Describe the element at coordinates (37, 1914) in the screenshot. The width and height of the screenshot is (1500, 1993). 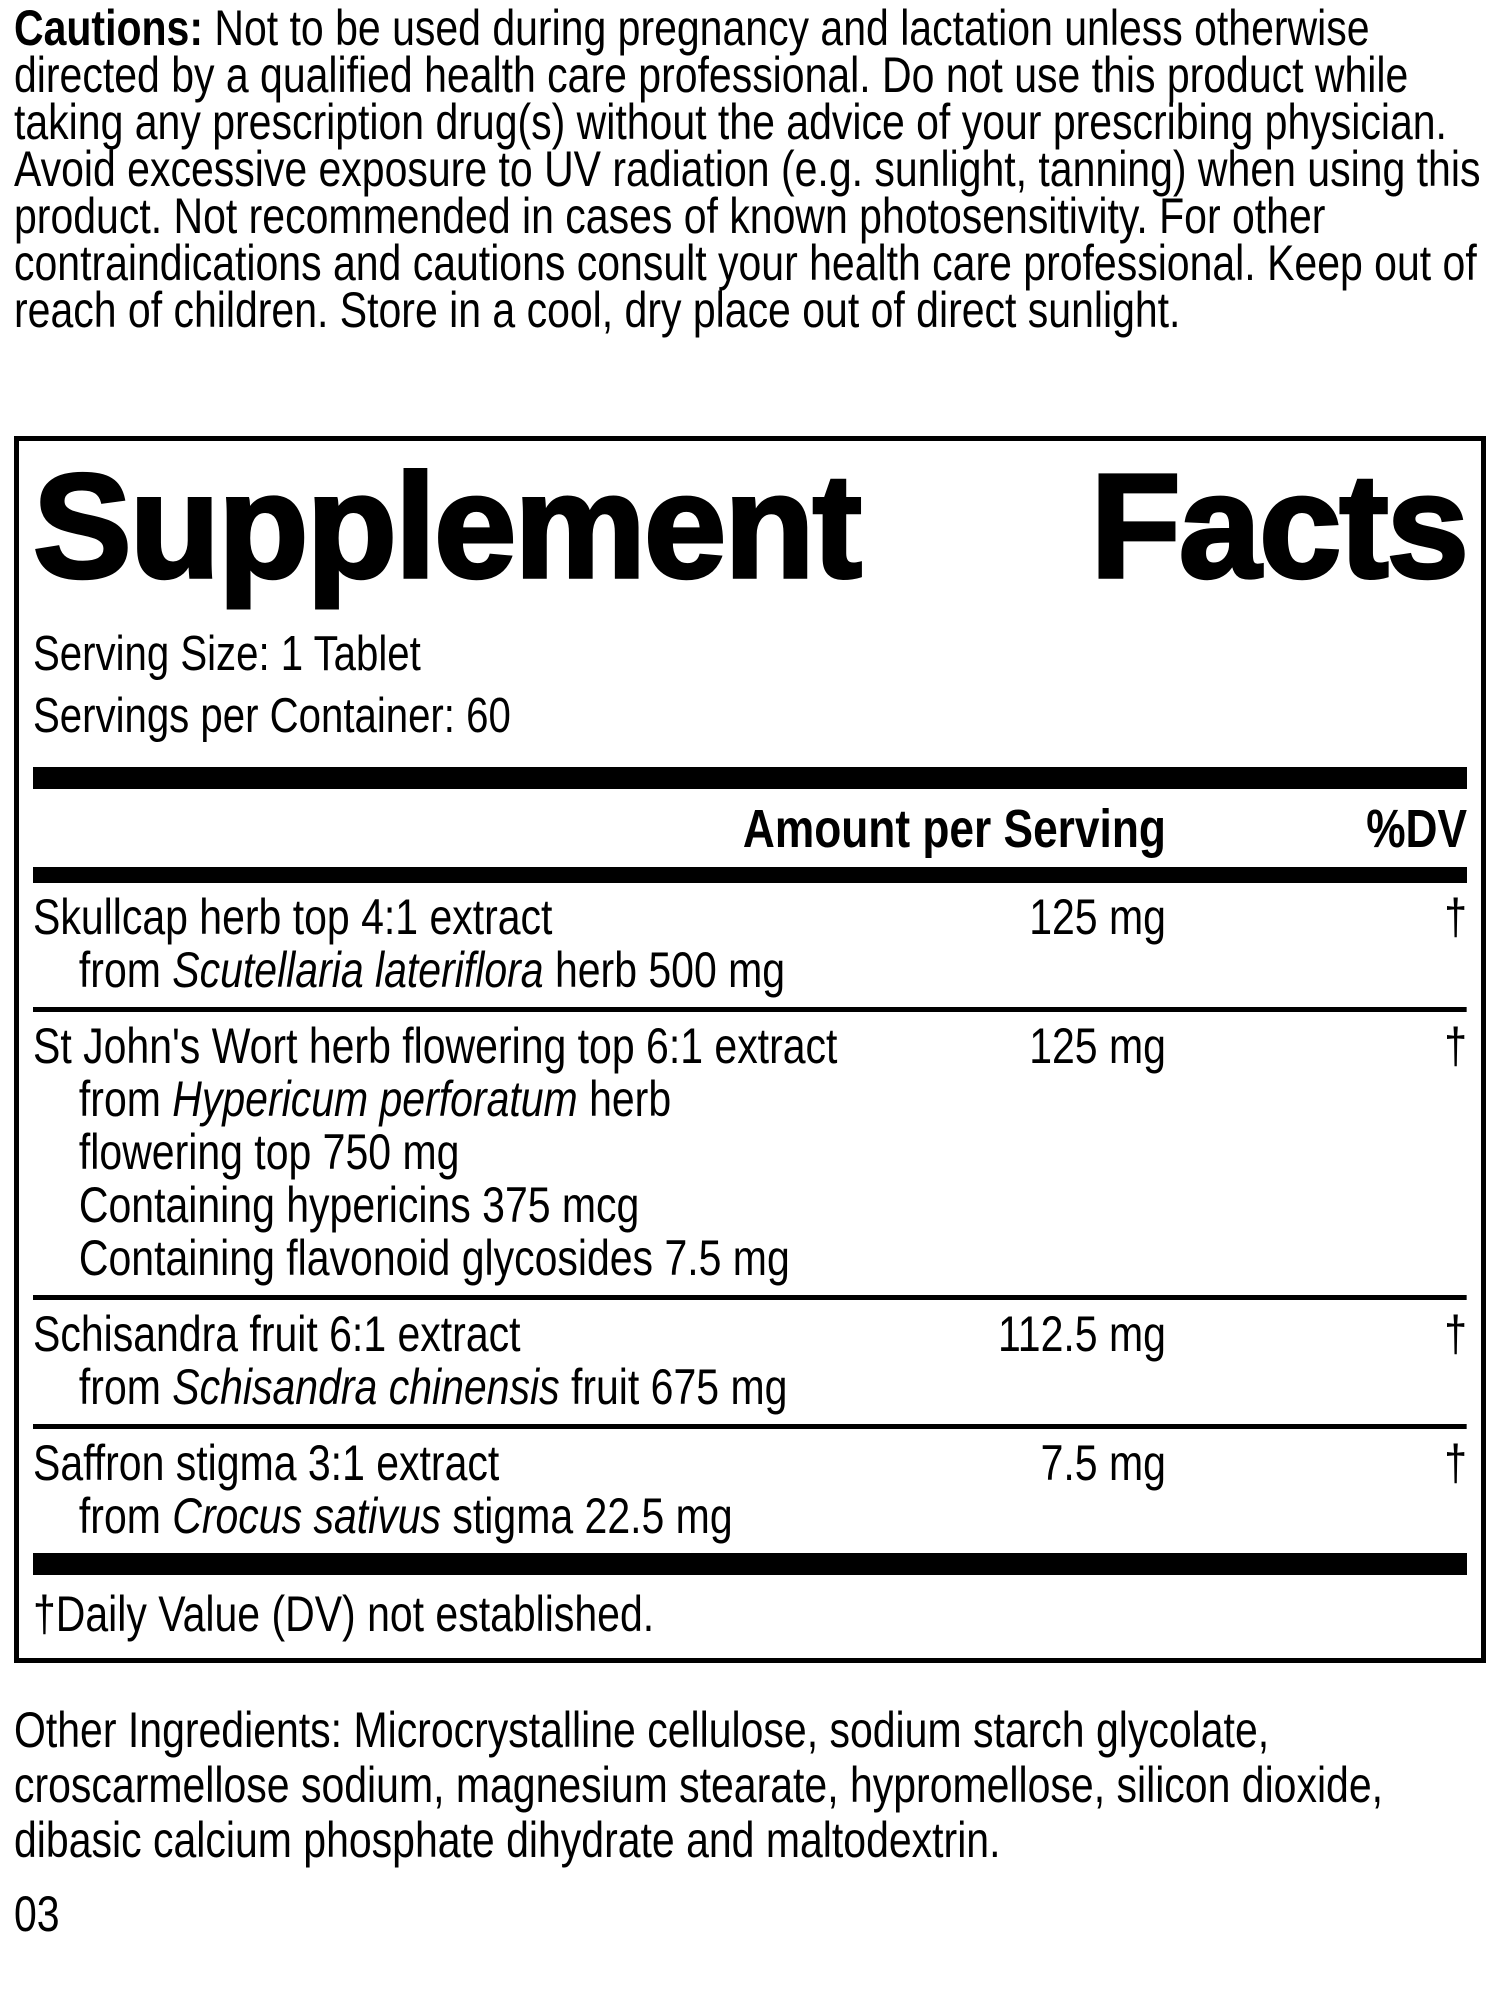
I see `page-number: 03` at that location.